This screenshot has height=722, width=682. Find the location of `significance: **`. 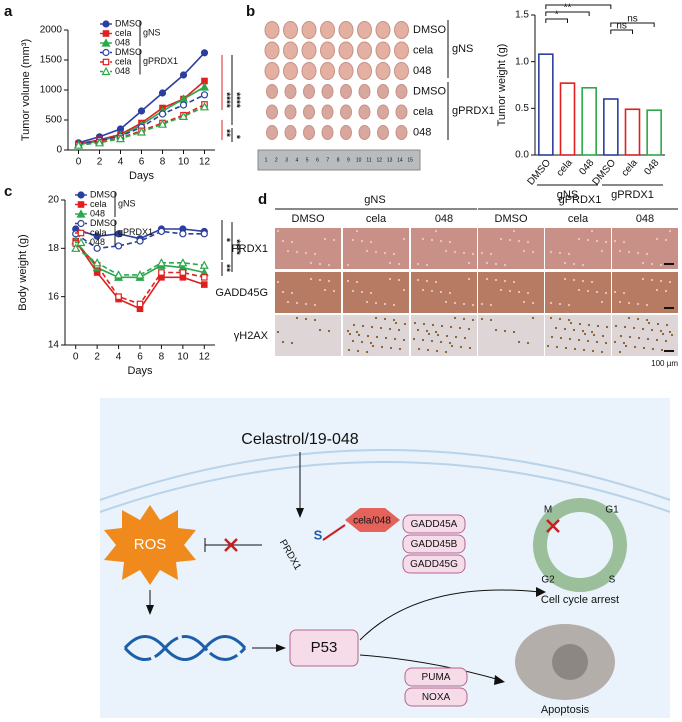

significance: ** is located at coordinates (568, 8).